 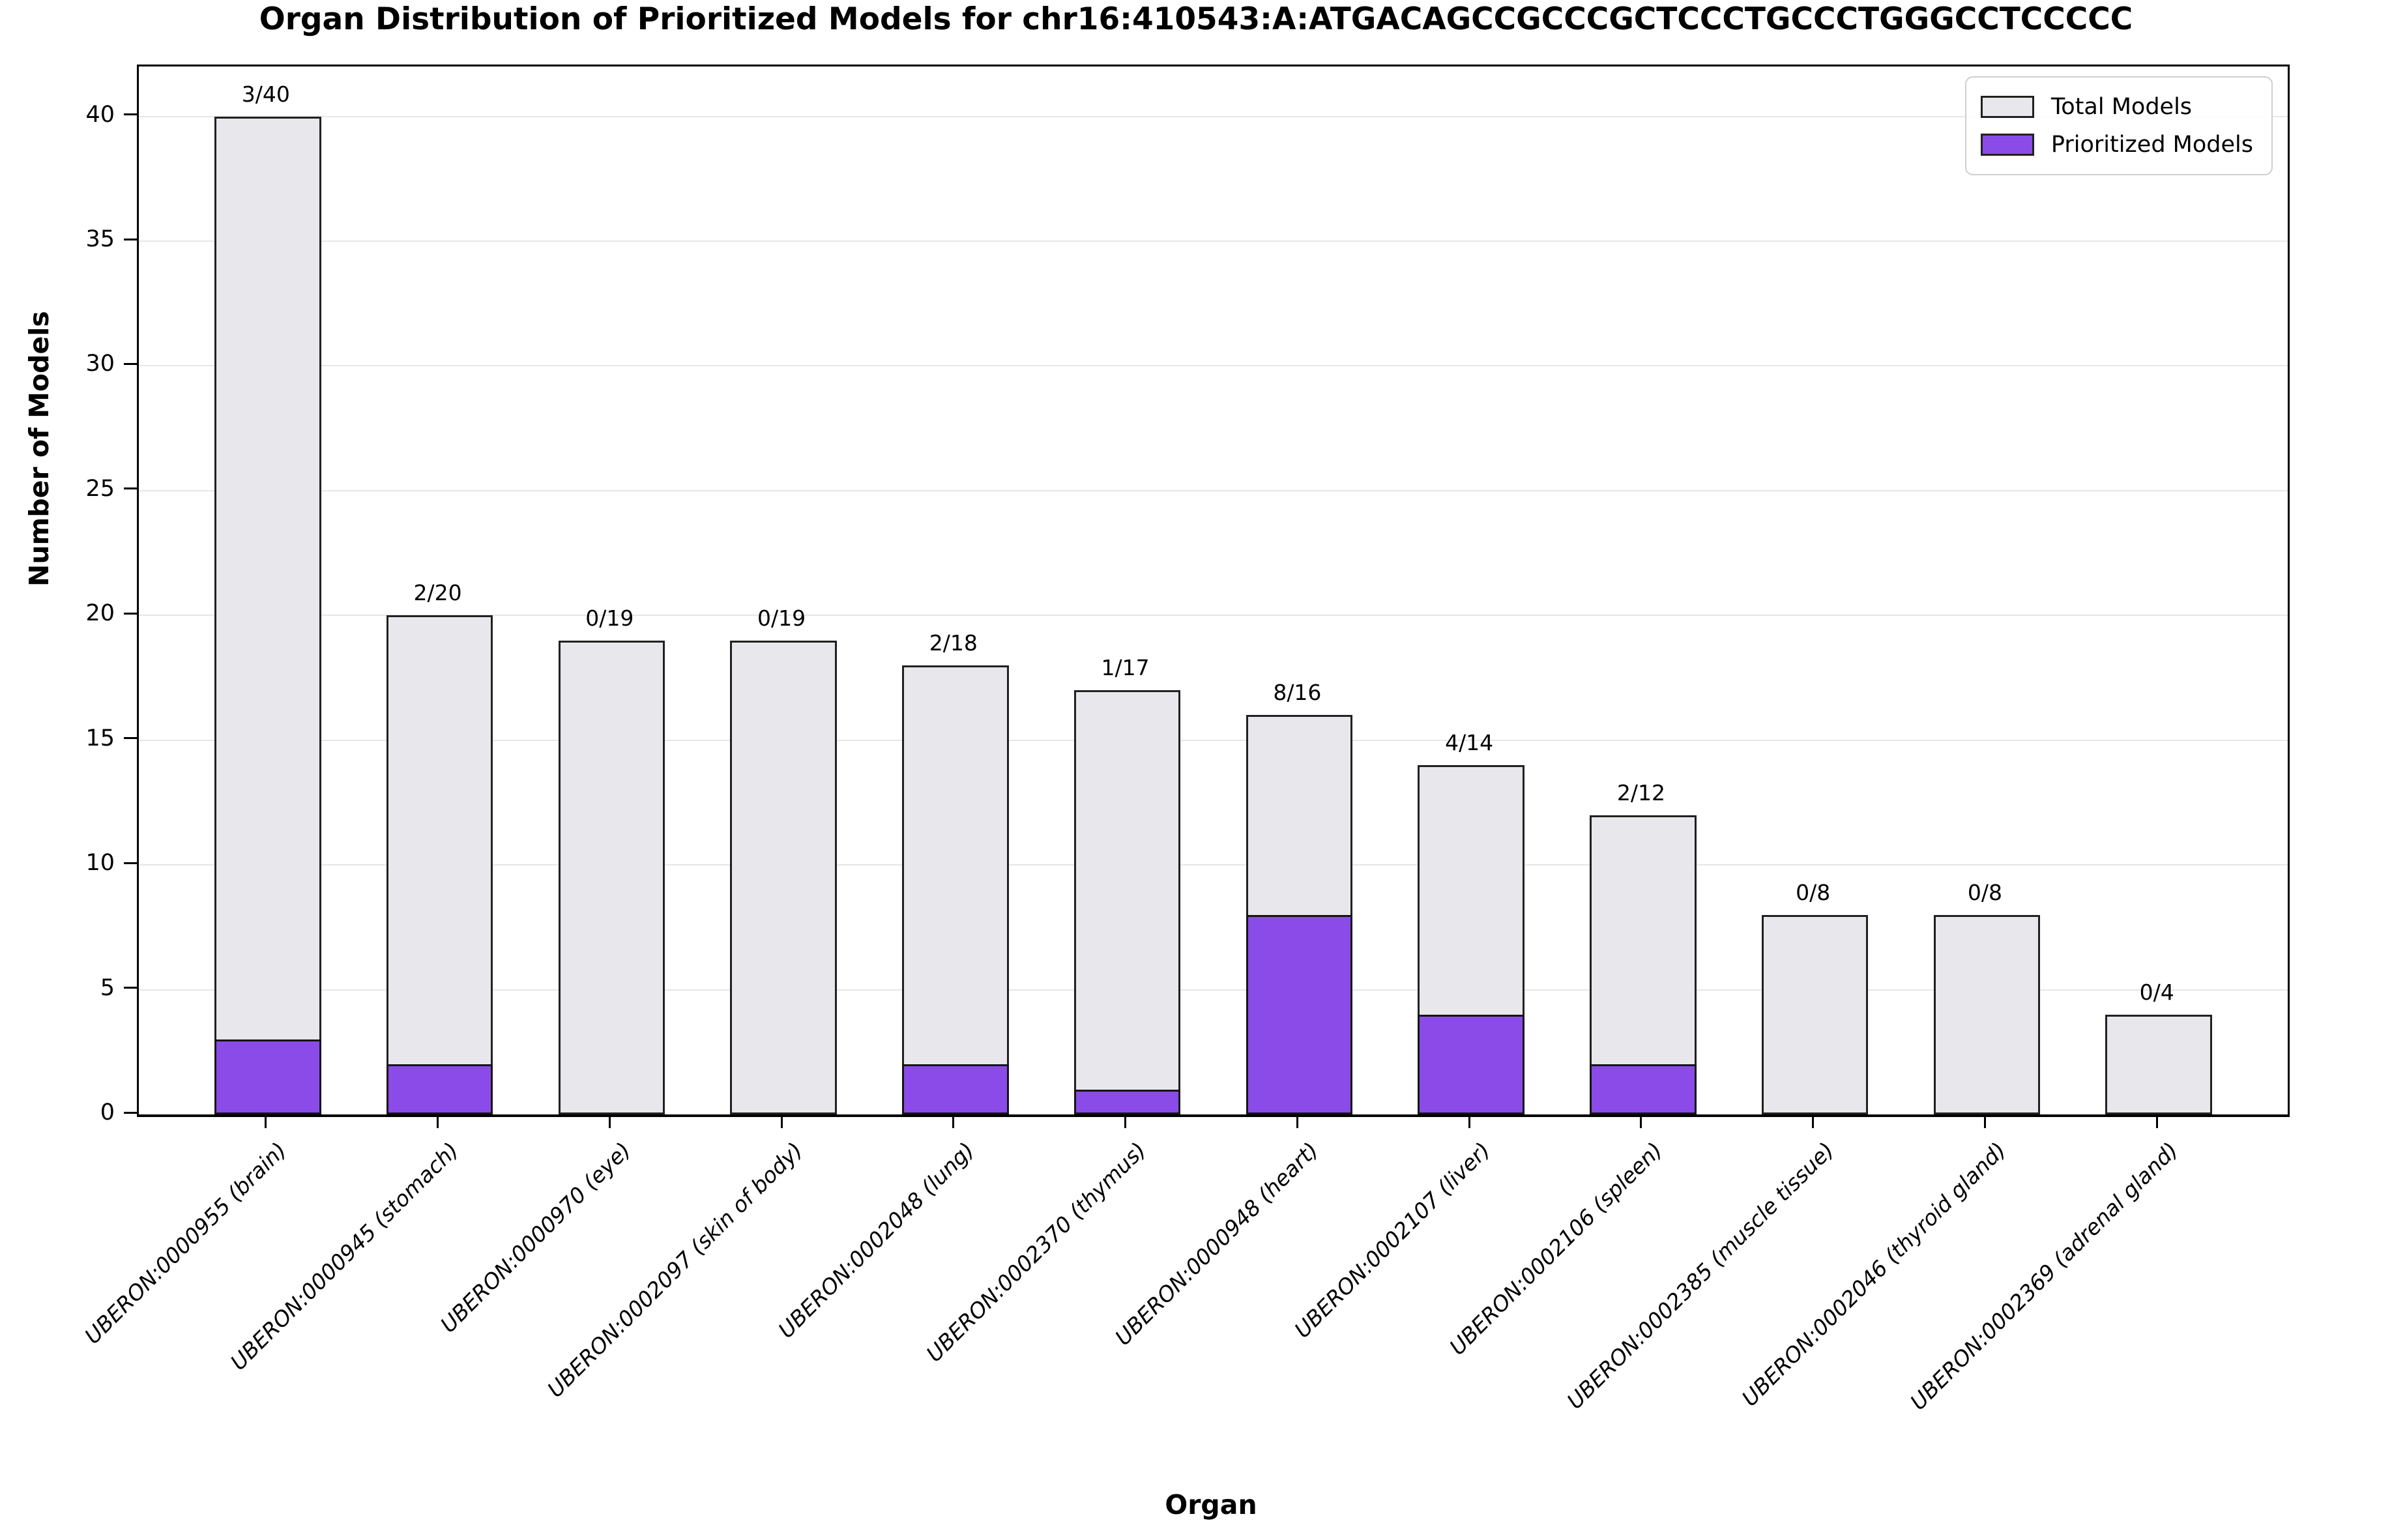 I want to click on y-tick-label: 40, so click(x=100, y=115).